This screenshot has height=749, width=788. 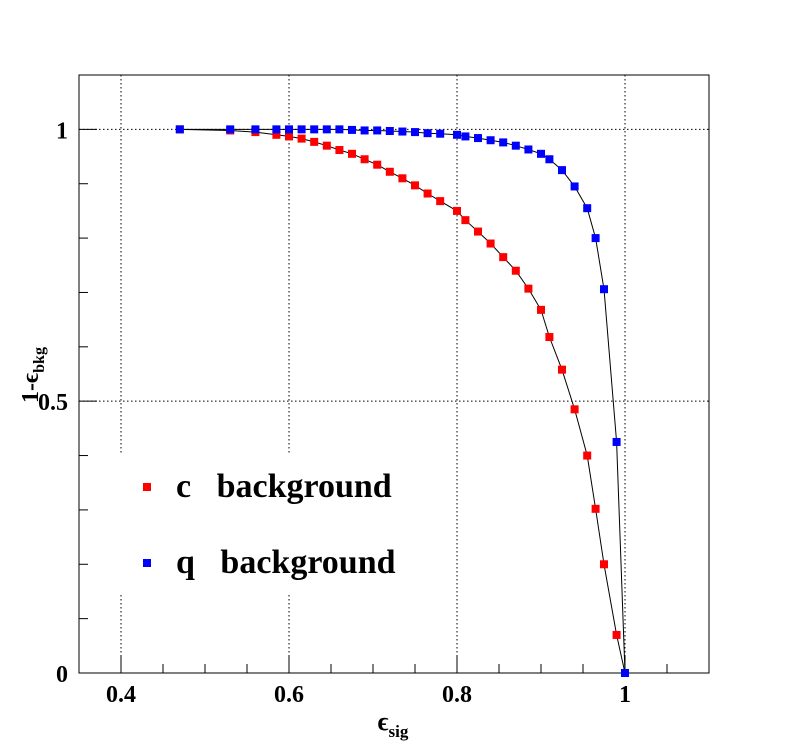 I want to click on legend-box, so click(x=283, y=525).